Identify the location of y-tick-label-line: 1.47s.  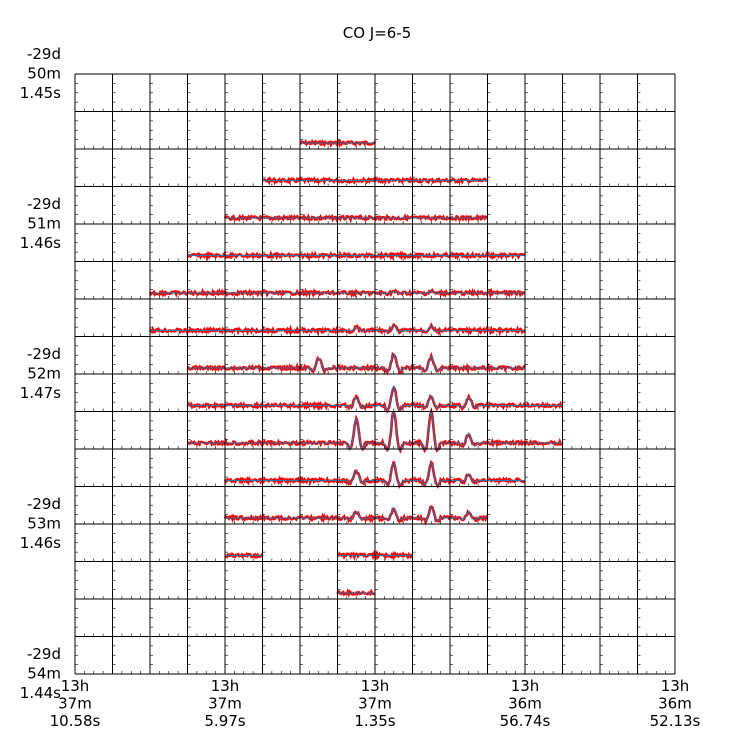
(40, 393).